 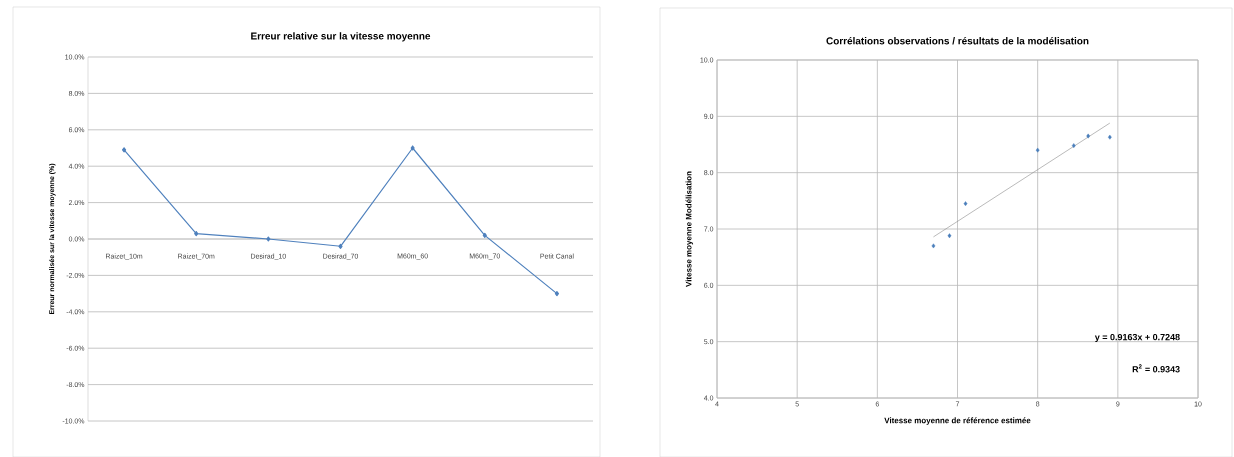 What do you see at coordinates (1137, 338) in the screenshot?
I see `annotation: y = 0.9163x + 0.7248` at bounding box center [1137, 338].